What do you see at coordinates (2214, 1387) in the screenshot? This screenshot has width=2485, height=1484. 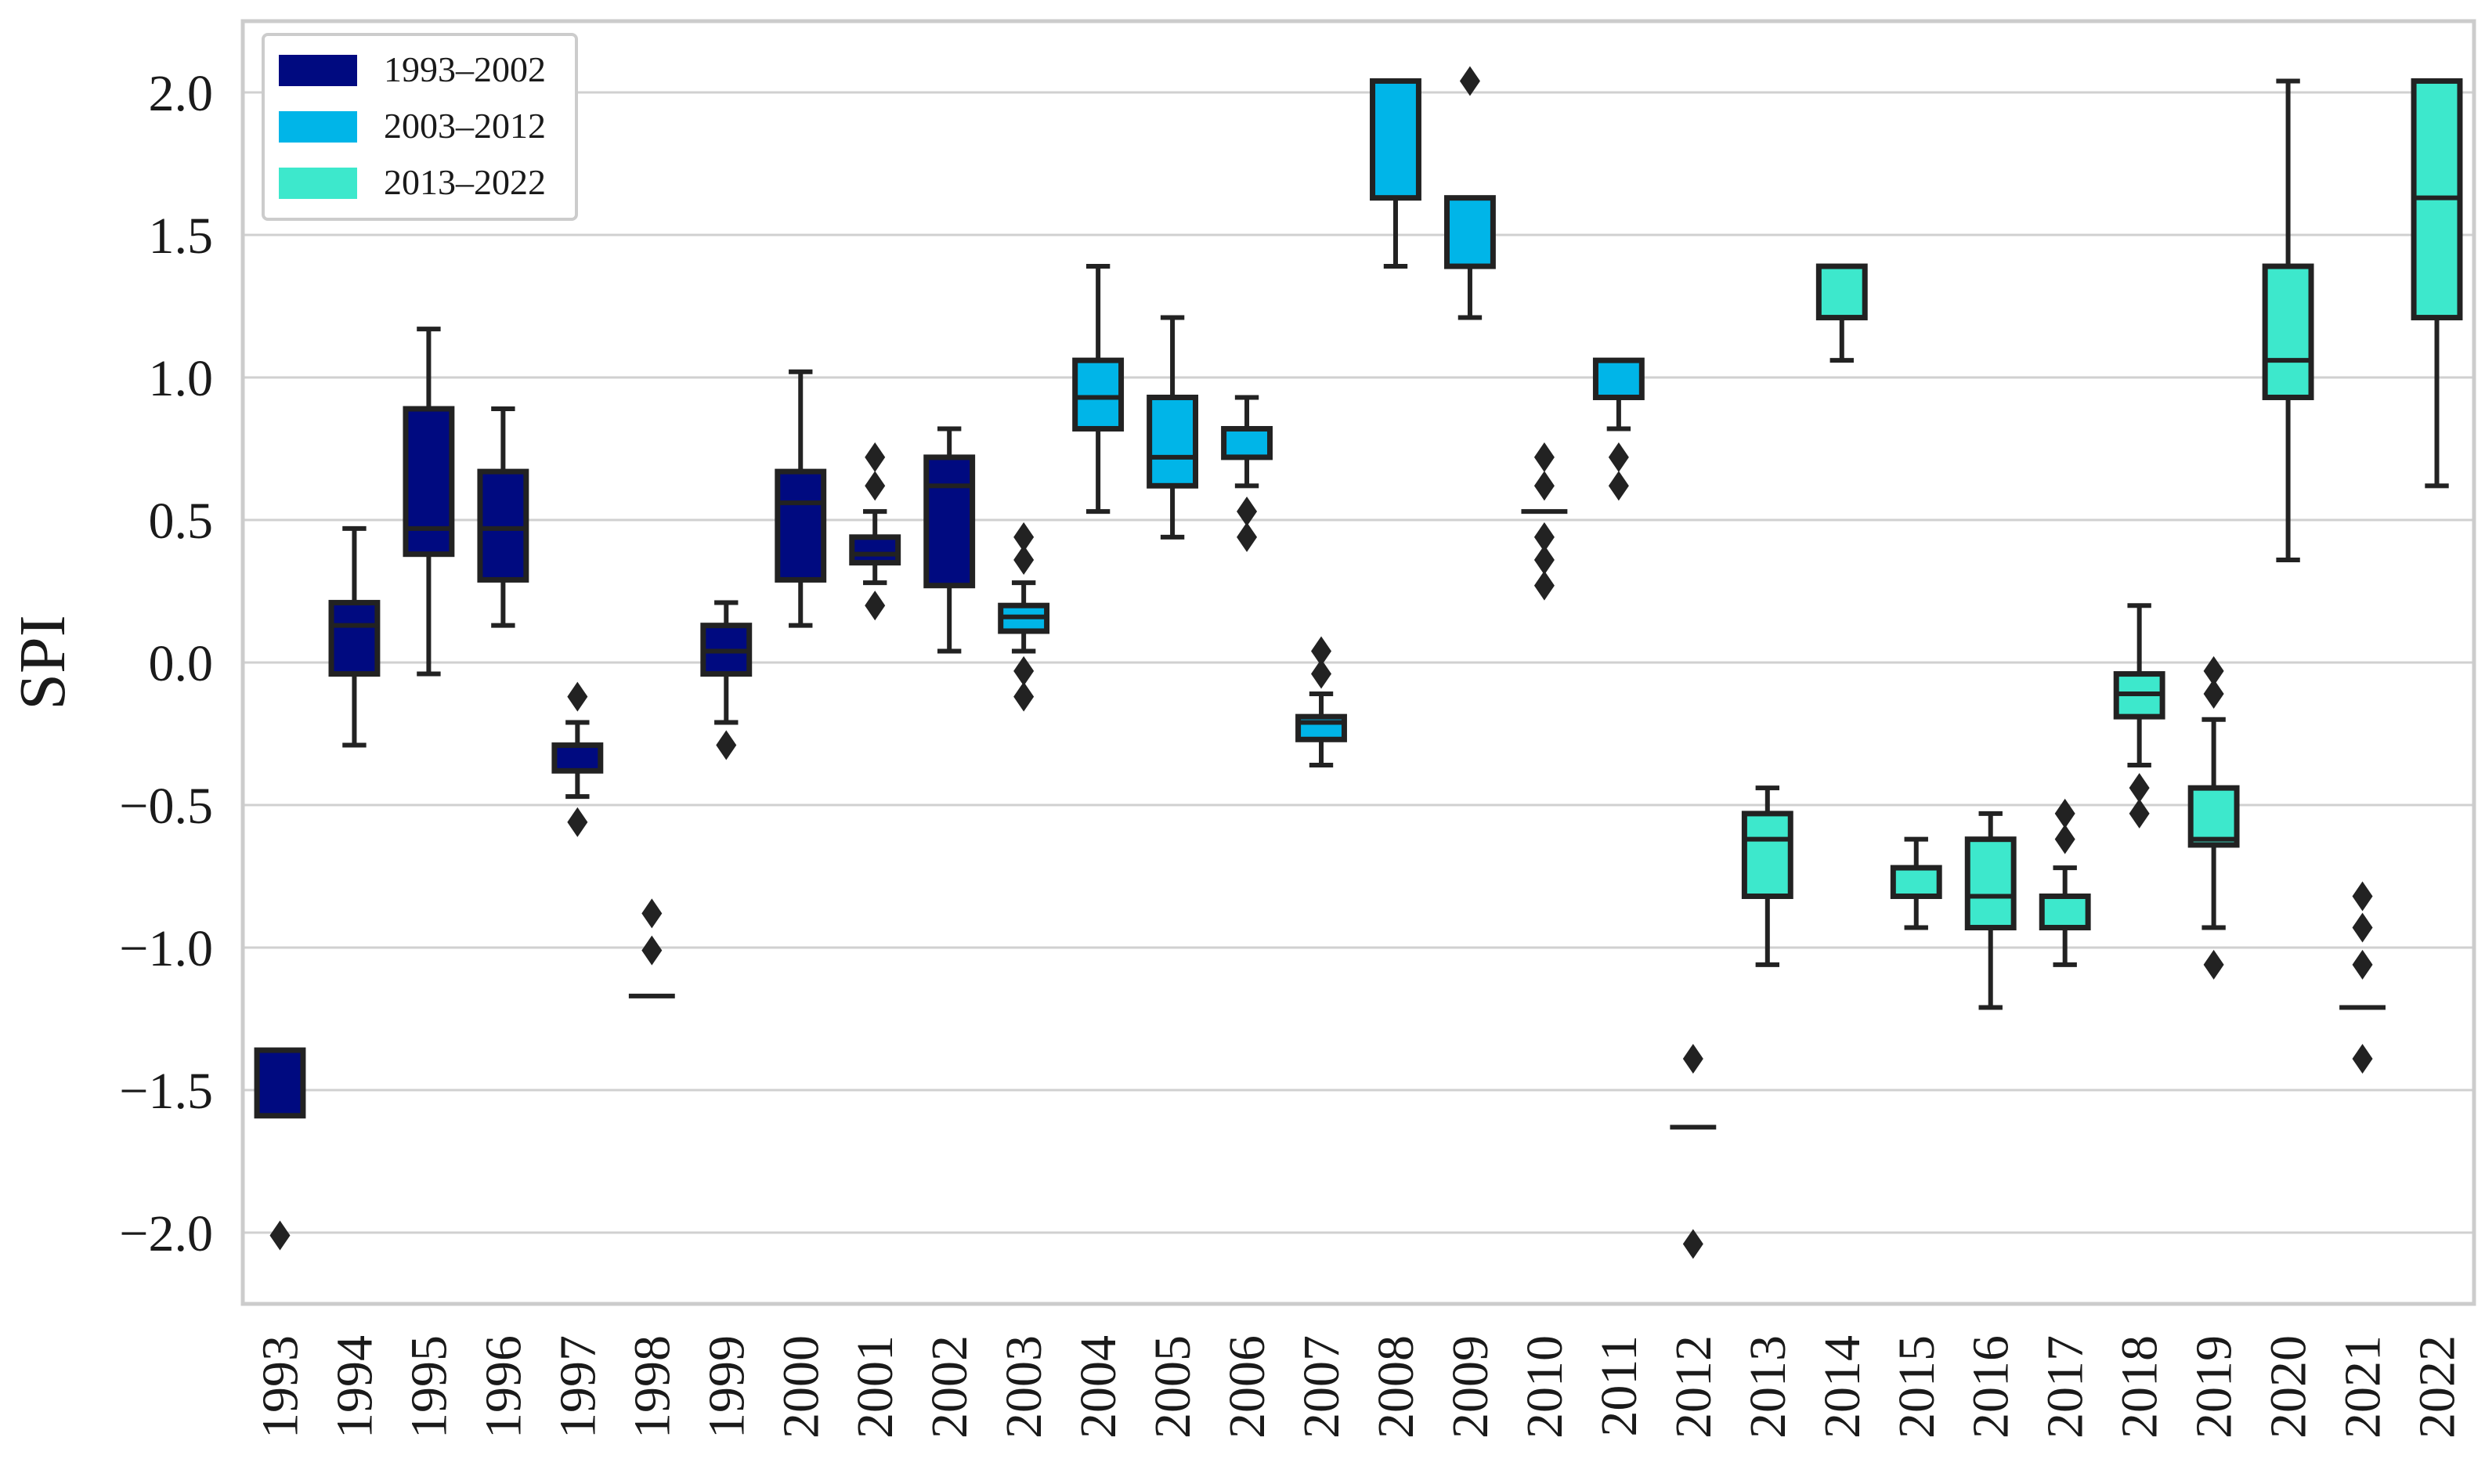 I see `x-tick-label: 2019` at bounding box center [2214, 1387].